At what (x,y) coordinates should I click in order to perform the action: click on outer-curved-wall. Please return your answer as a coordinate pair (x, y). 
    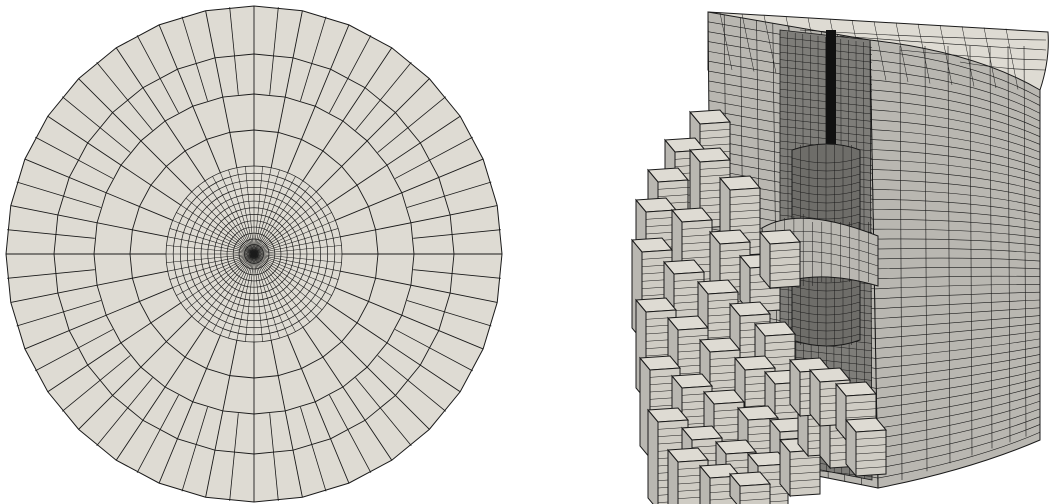
    Looking at the image, I should click on (955, 264).